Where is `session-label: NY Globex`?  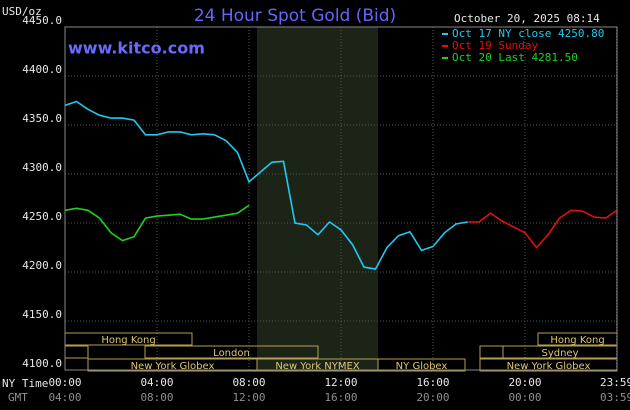 session-label: NY Globex is located at coordinates (422, 366).